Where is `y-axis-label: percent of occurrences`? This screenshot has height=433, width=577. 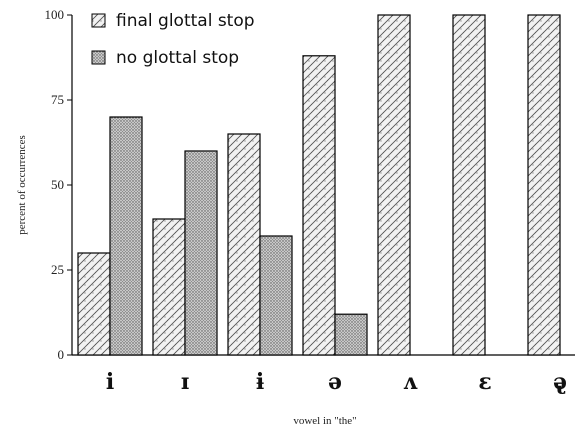
y-axis-label: percent of occurrences is located at coordinates (22, 185).